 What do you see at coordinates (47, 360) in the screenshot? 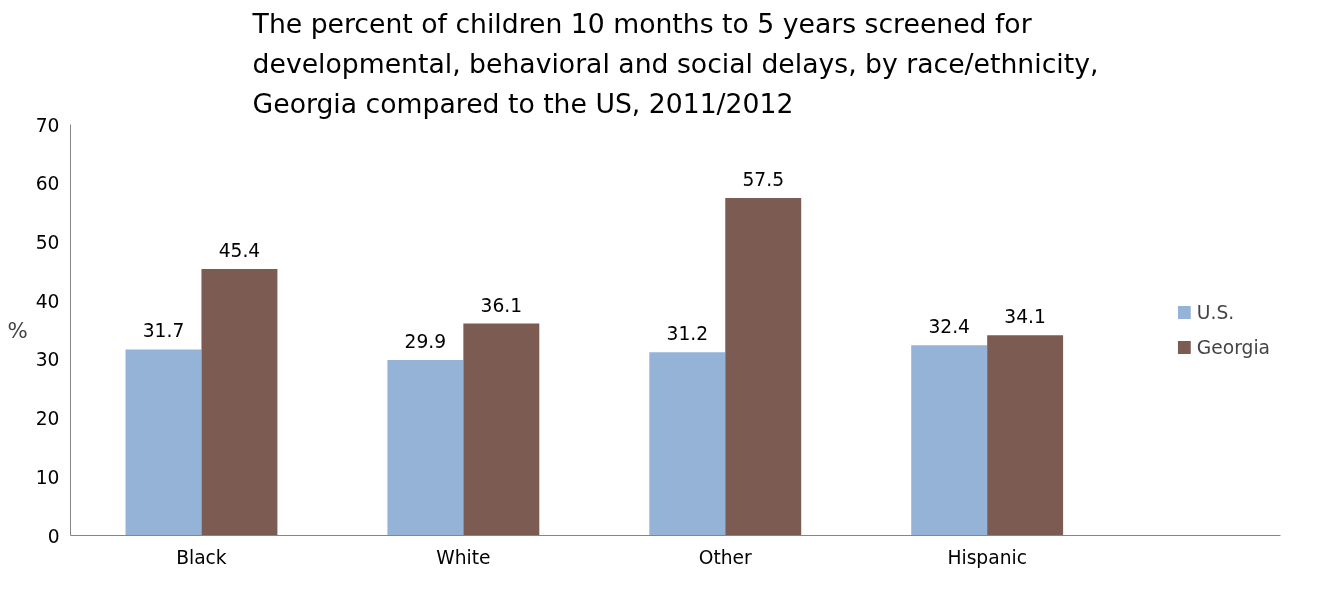
I see `y-tick-label: 30` at bounding box center [47, 360].